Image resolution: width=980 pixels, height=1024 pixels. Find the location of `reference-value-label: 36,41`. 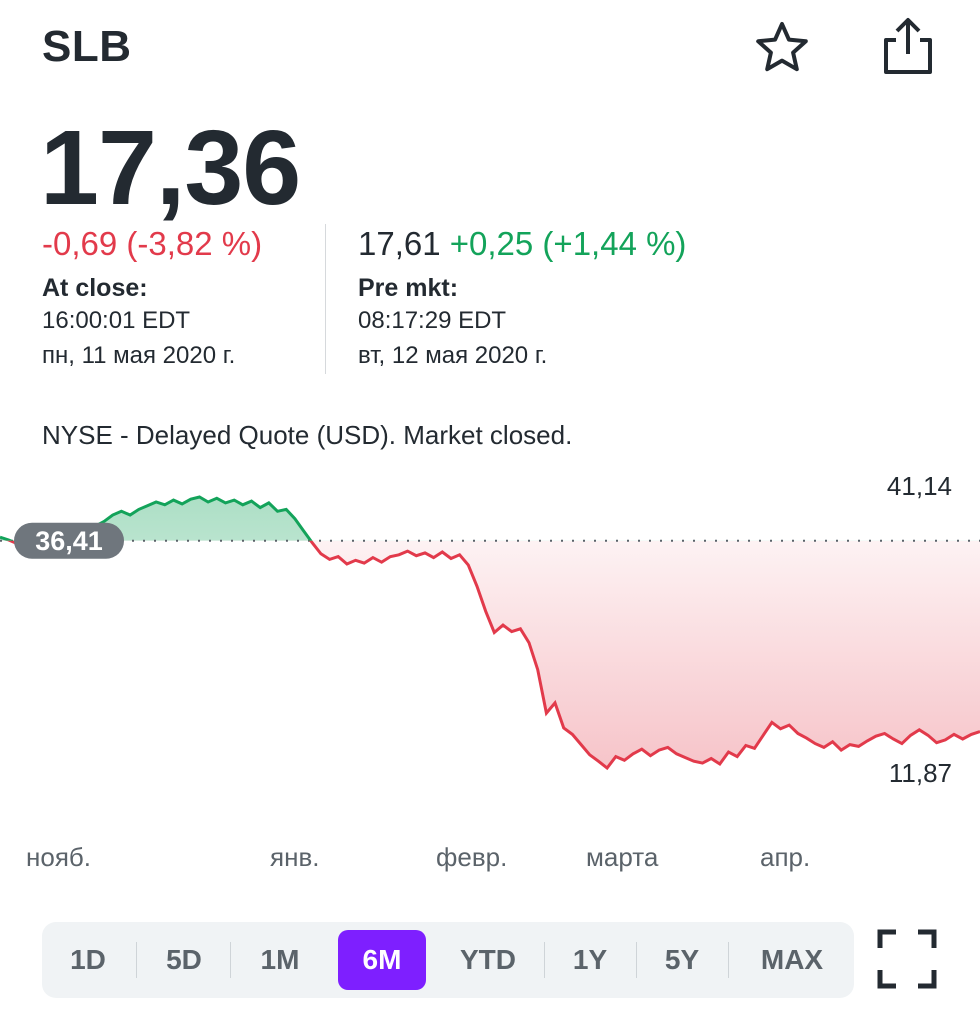

reference-value-label: 36,41 is located at coordinates (69, 541).